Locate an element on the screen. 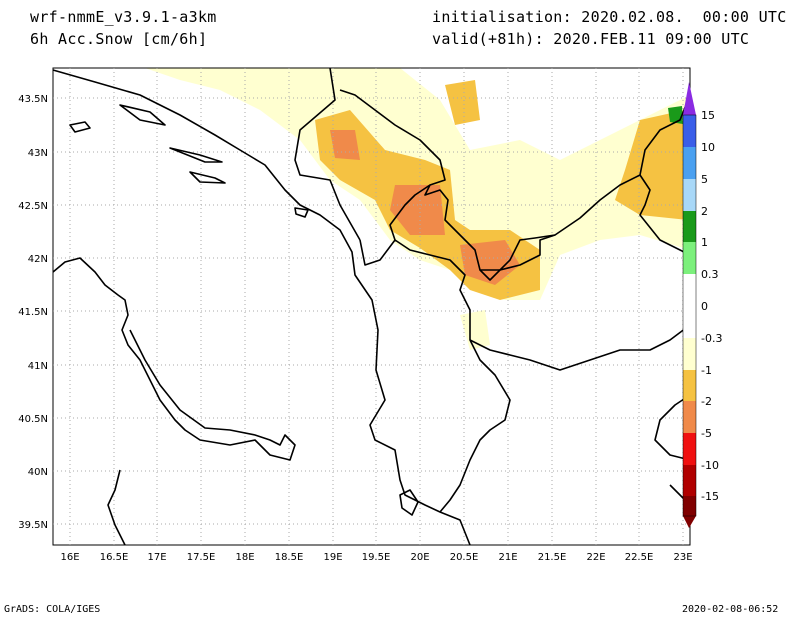 The height and width of the screenshot is (618, 800). lon-label: 19.5E is located at coordinates (376, 557).